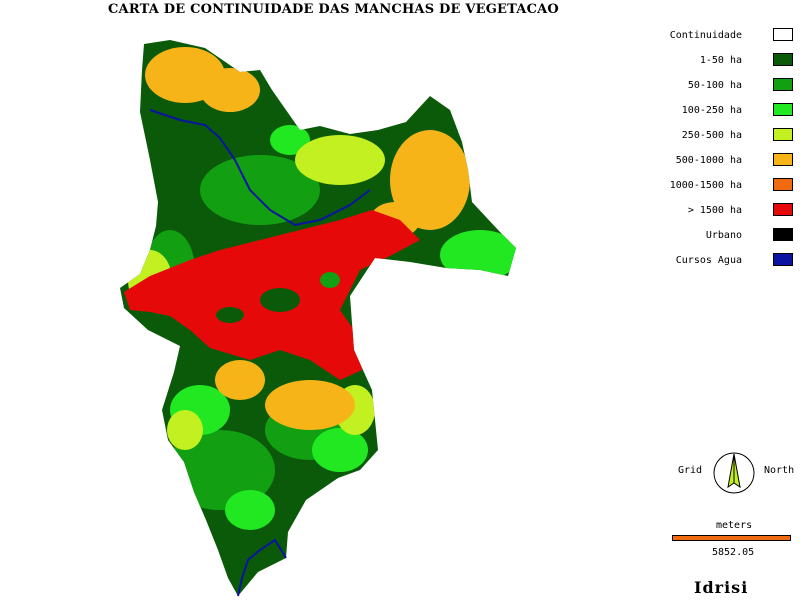 This screenshot has height=600, width=800. I want to click on scale-bar, so click(731, 538).